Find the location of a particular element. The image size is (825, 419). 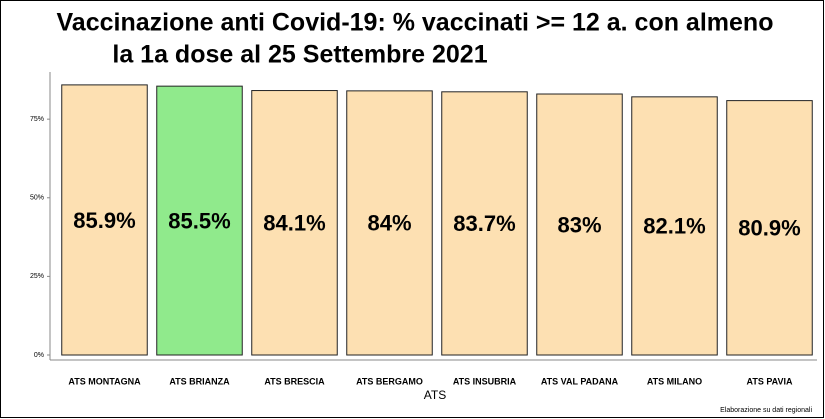

data-label: 85.9% is located at coordinates (104, 220).